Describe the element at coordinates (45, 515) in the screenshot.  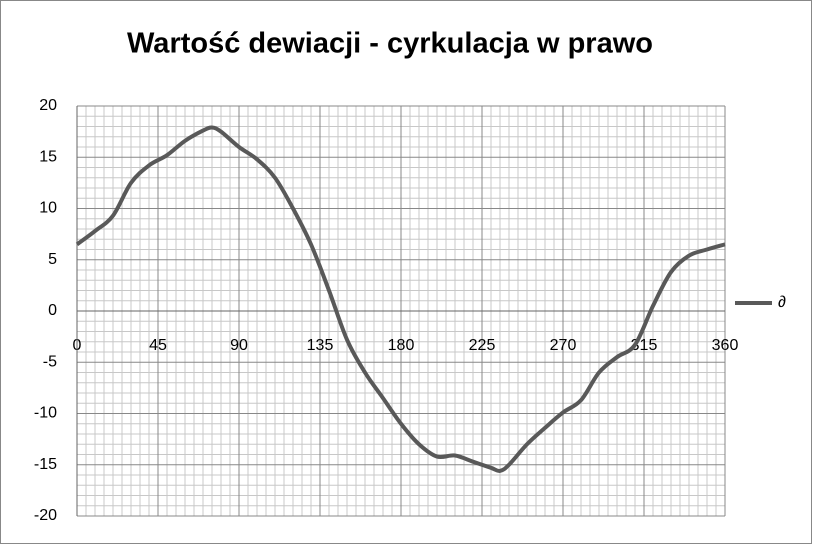
I see `y-tick-label: -20` at that location.